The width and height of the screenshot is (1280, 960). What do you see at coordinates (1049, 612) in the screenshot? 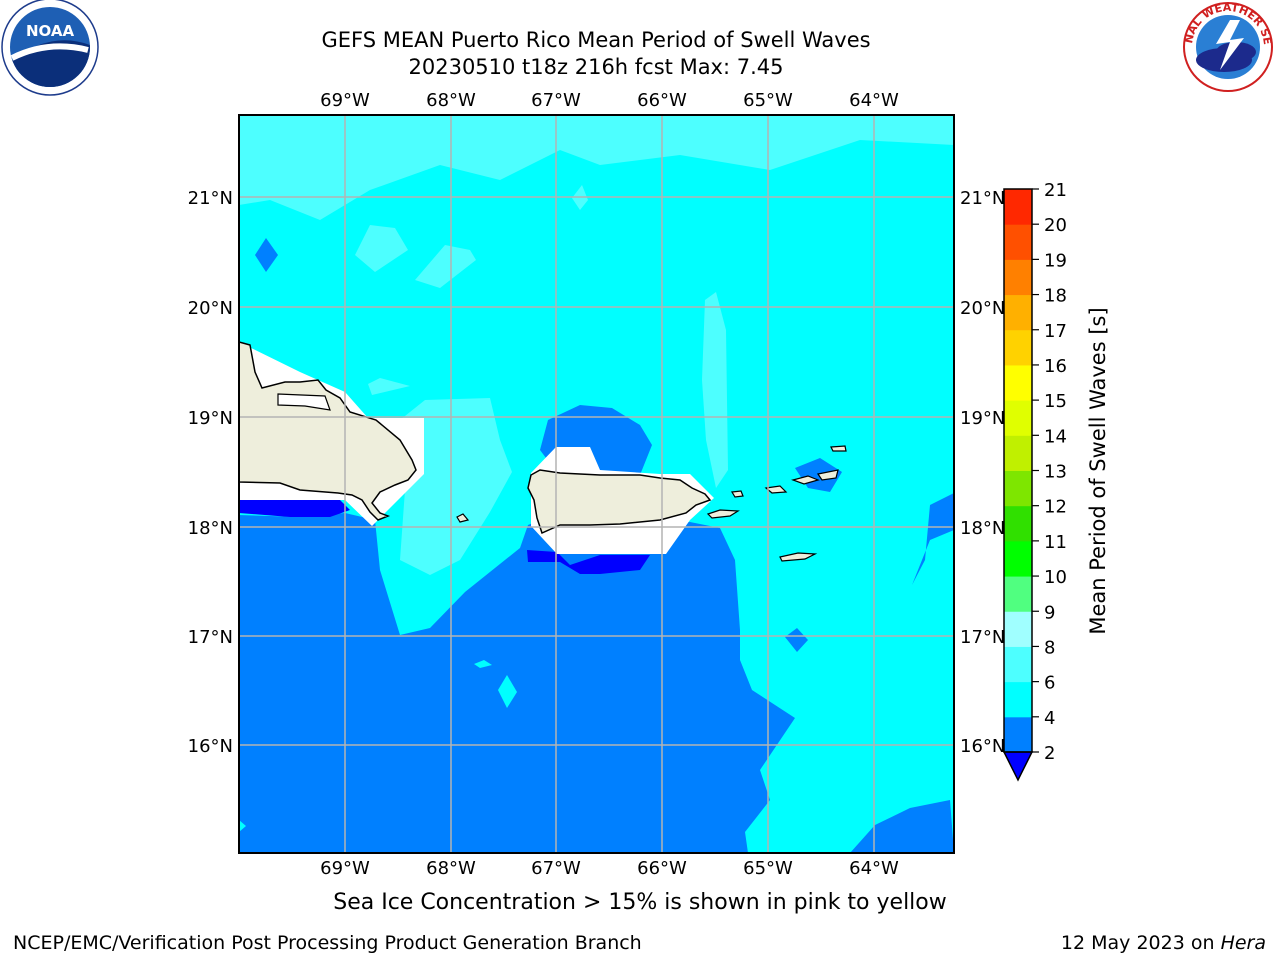
I see `colorbar-label: 9` at bounding box center [1049, 612].